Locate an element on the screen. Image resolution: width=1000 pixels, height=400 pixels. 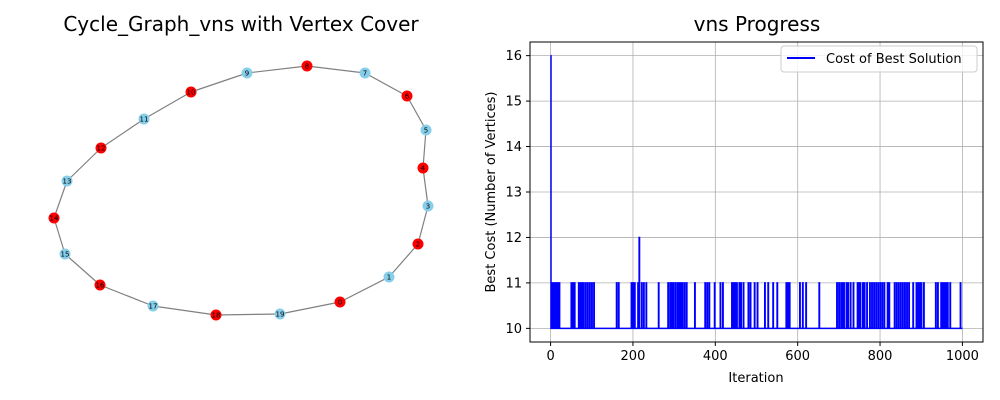
graph-node-label: 11 is located at coordinates (144, 120).